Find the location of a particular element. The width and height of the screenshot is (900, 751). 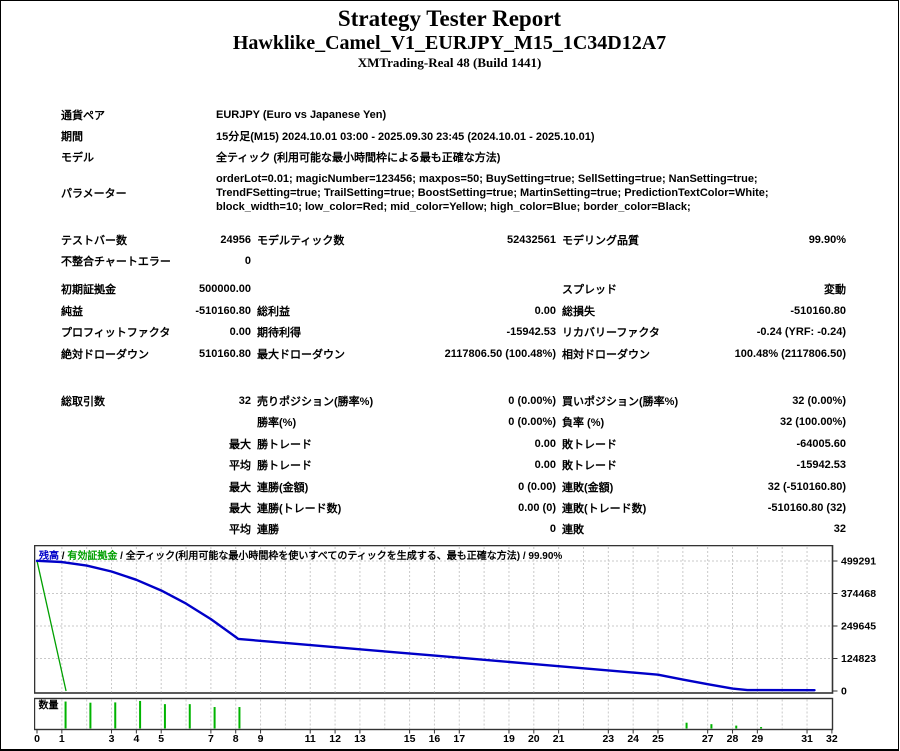

stat-cell: 最大 is located at coordinates (156, 444).